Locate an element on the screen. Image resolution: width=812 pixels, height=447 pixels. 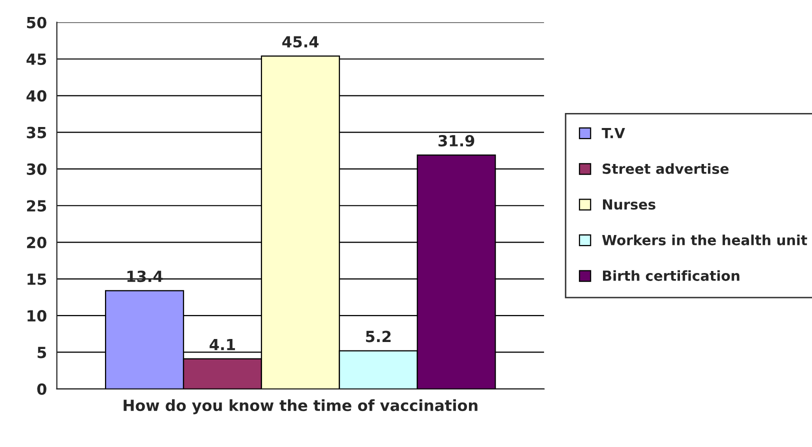
y-tick-label: 20 is located at coordinates (36, 242).